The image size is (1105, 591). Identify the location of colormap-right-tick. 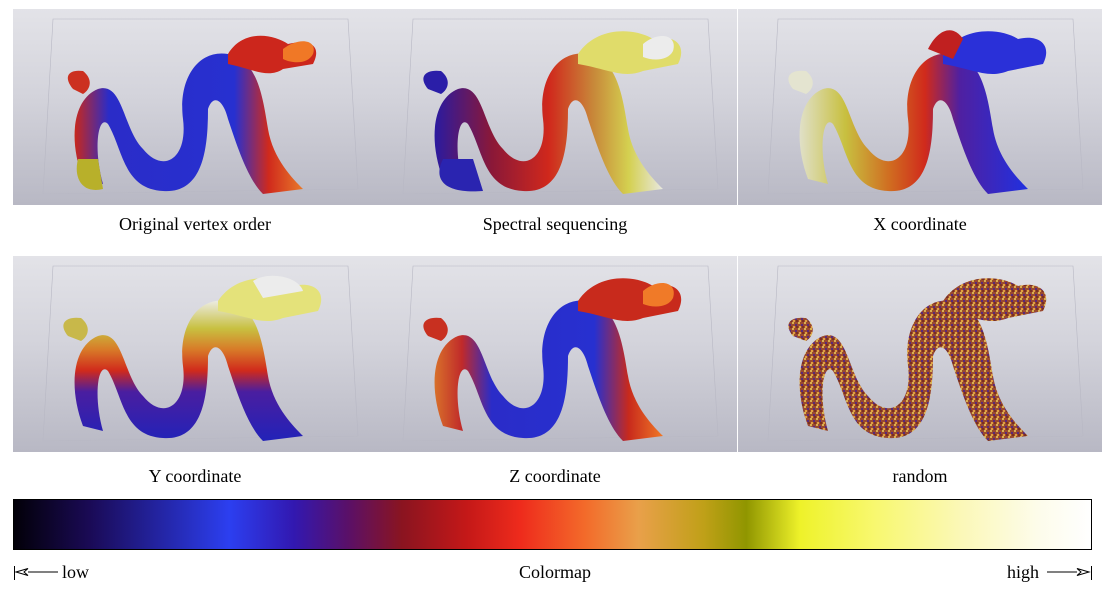
(1091, 573).